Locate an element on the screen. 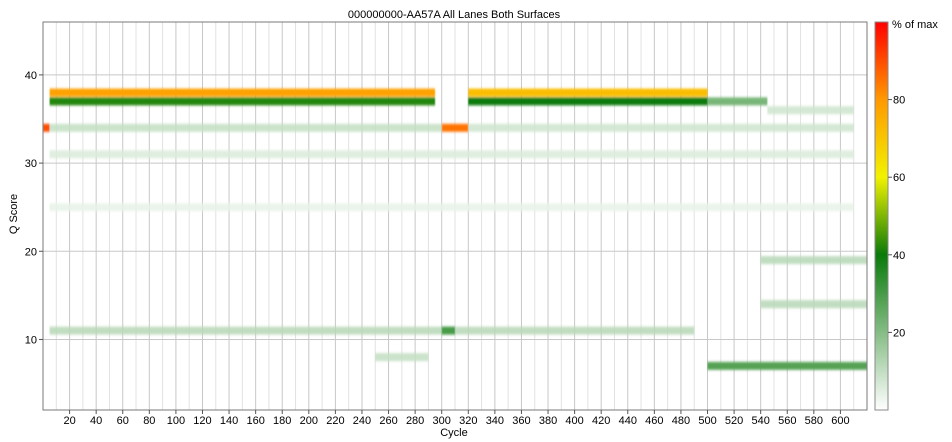 The width and height of the screenshot is (952, 442). y-tick-label: 30 is located at coordinates (31, 164).